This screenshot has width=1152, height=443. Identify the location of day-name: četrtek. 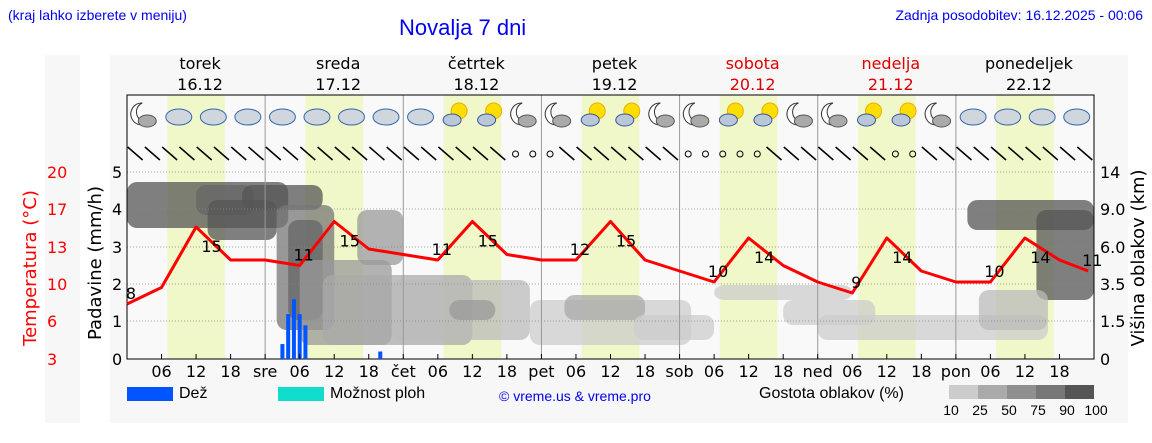
(477, 63).